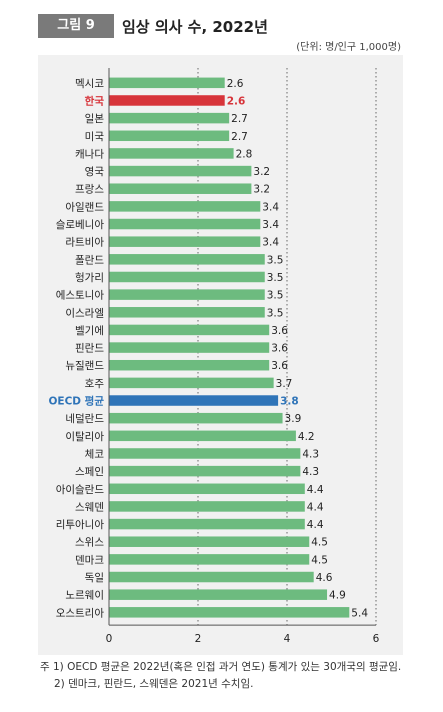  What do you see at coordinates (89, 260) in the screenshot?
I see `category-label: 폴란드` at bounding box center [89, 260].